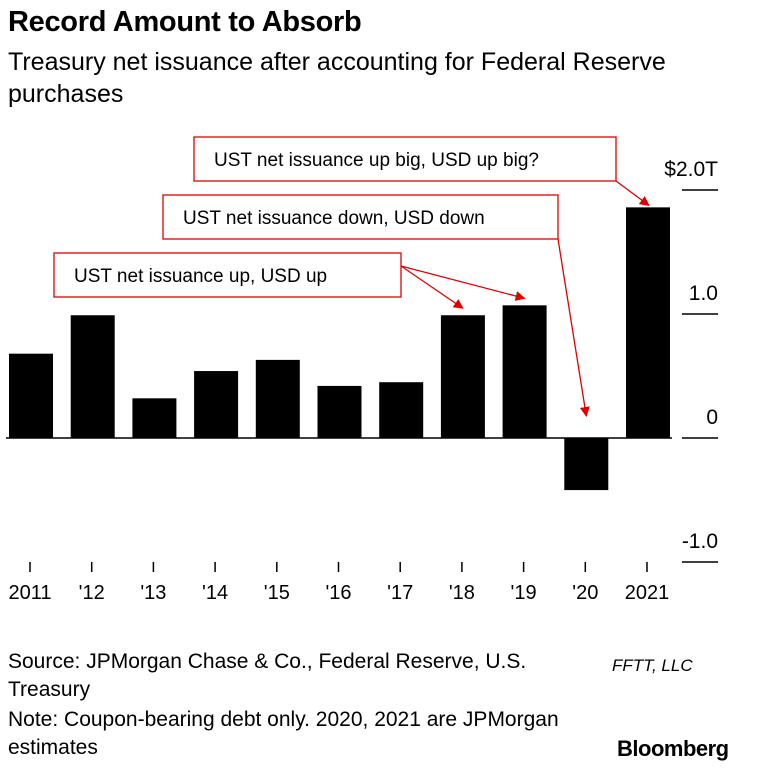  Describe the element at coordinates (462, 593) in the screenshot. I see `x-tick-label: '18` at that location.